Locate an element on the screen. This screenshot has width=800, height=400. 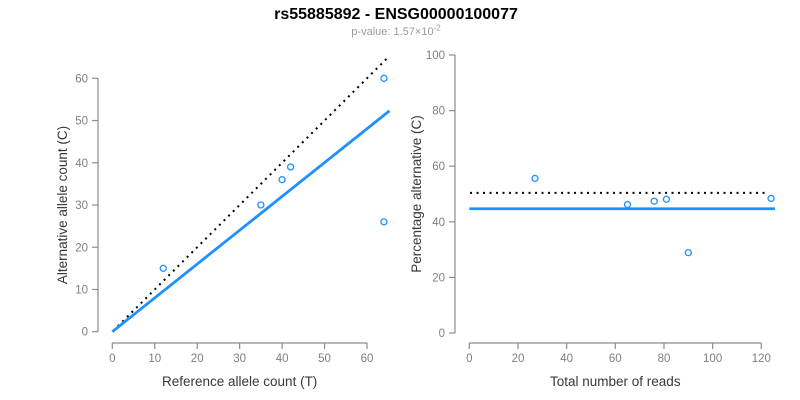
x-tick-label: 80 is located at coordinates (664, 359).